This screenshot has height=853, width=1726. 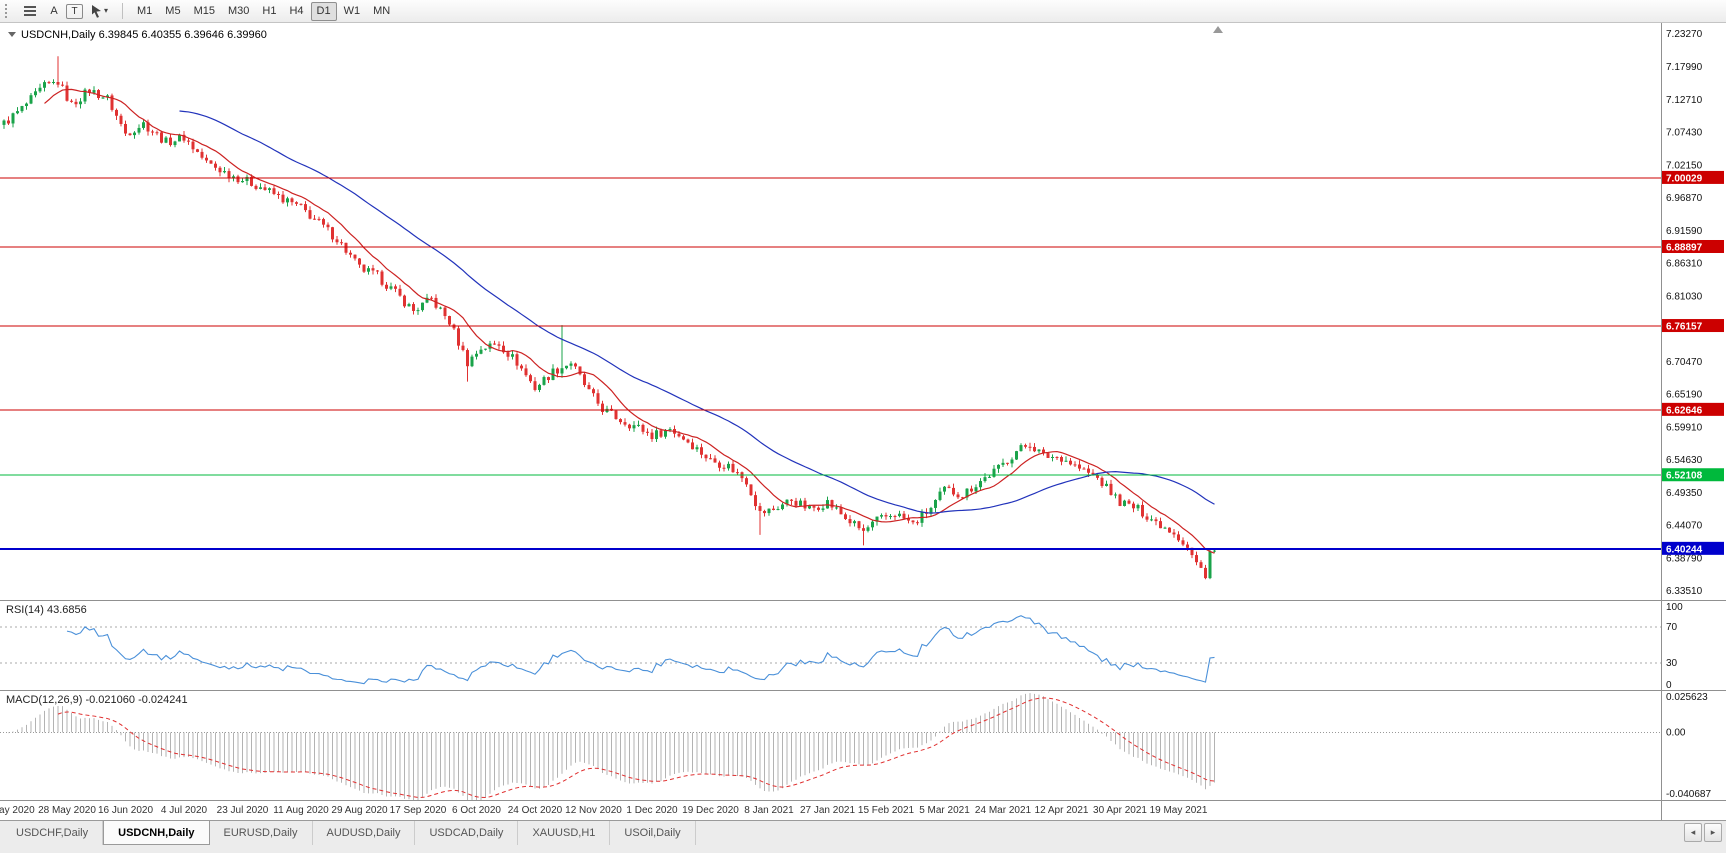 What do you see at coordinates (261, 833) in the screenshot?
I see `chart-tab-eurusd: EURUSD,Daily` at bounding box center [261, 833].